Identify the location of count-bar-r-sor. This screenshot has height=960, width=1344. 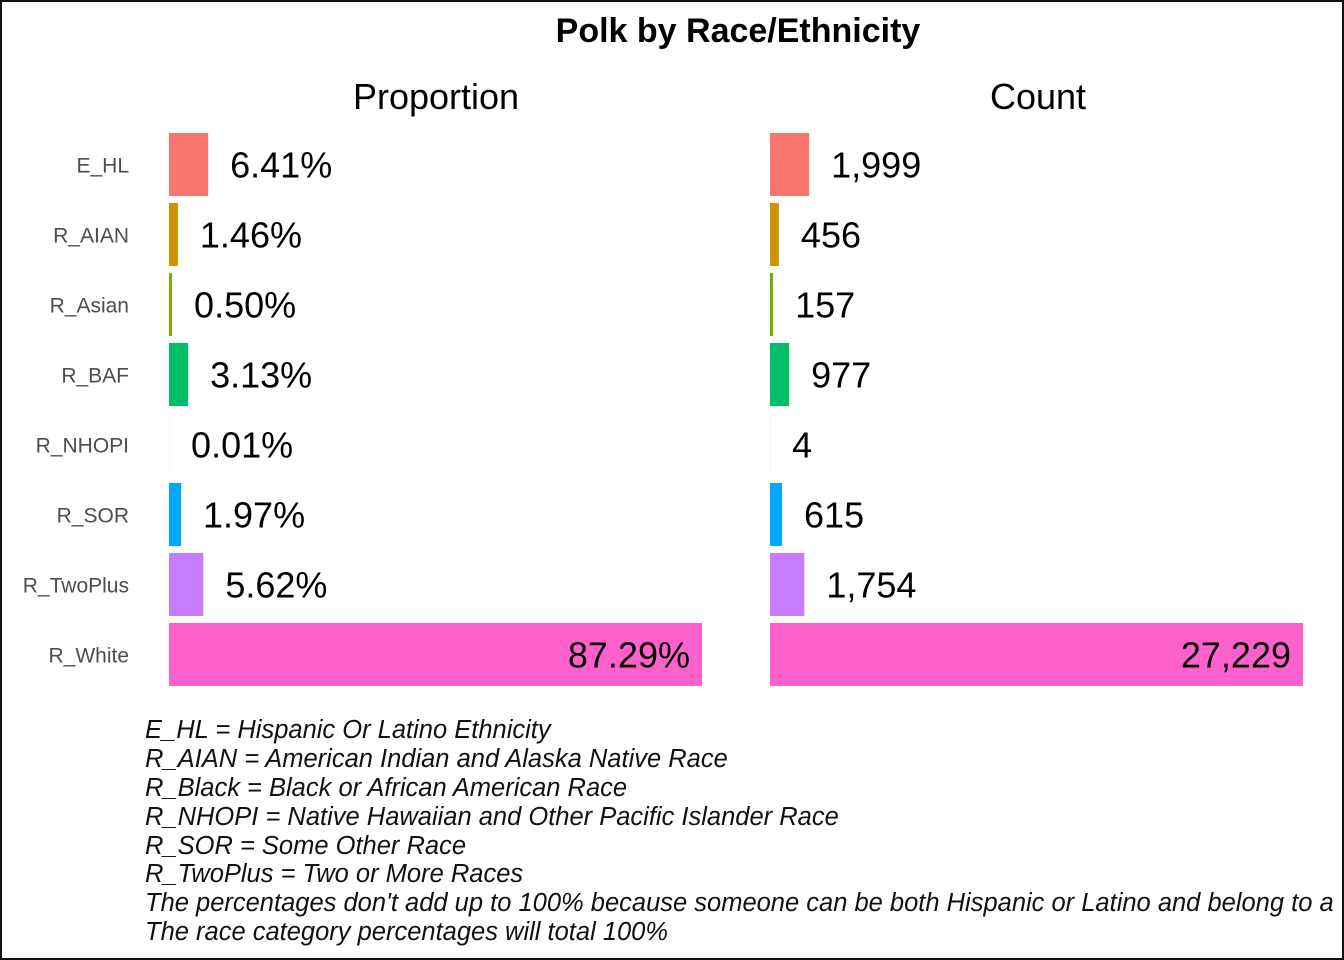
(776, 514).